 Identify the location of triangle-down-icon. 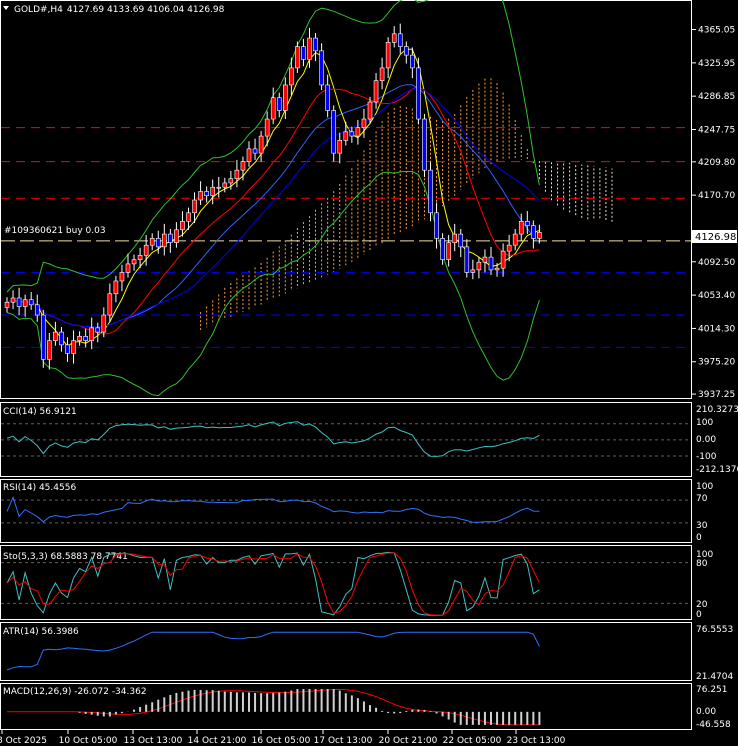
(6, 8).